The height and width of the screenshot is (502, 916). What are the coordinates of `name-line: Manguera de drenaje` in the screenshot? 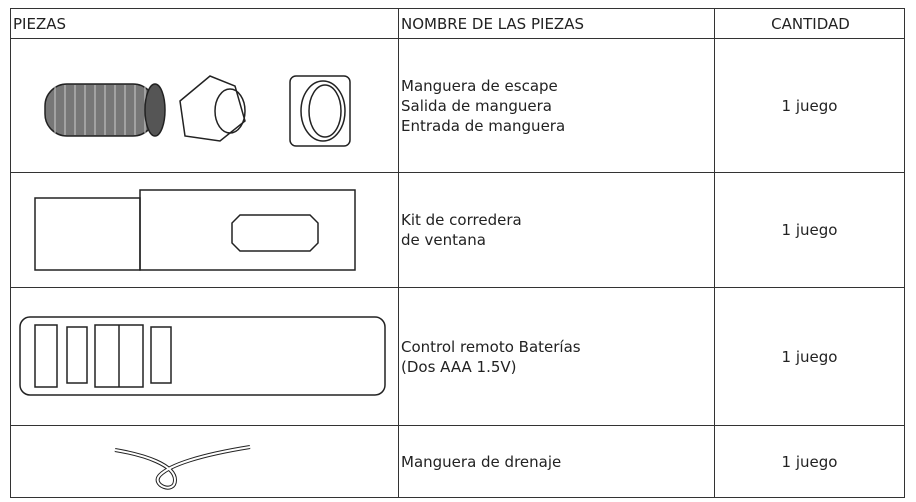 It's located at (481, 461).